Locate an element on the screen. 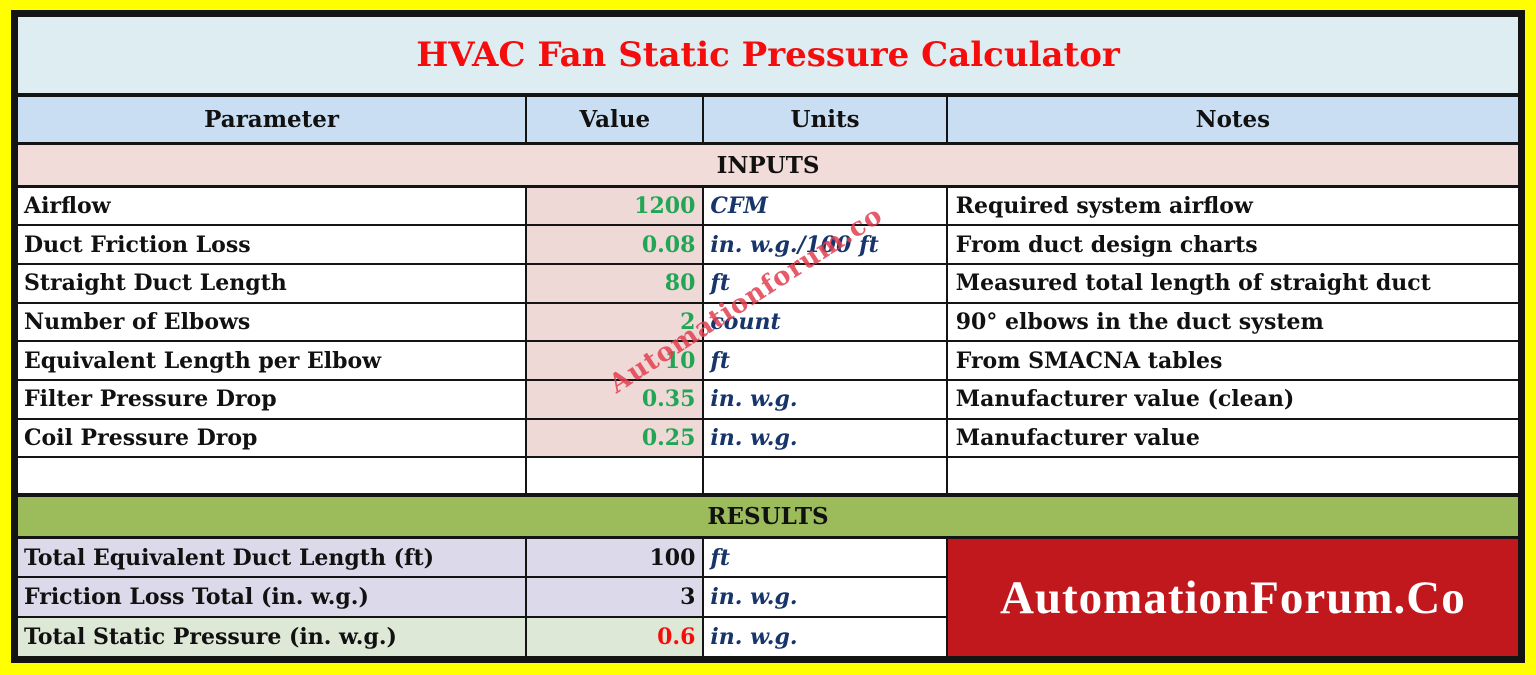 The width and height of the screenshot is (1536, 675). units-cell: in. w.g./100 ft is located at coordinates (825, 244).